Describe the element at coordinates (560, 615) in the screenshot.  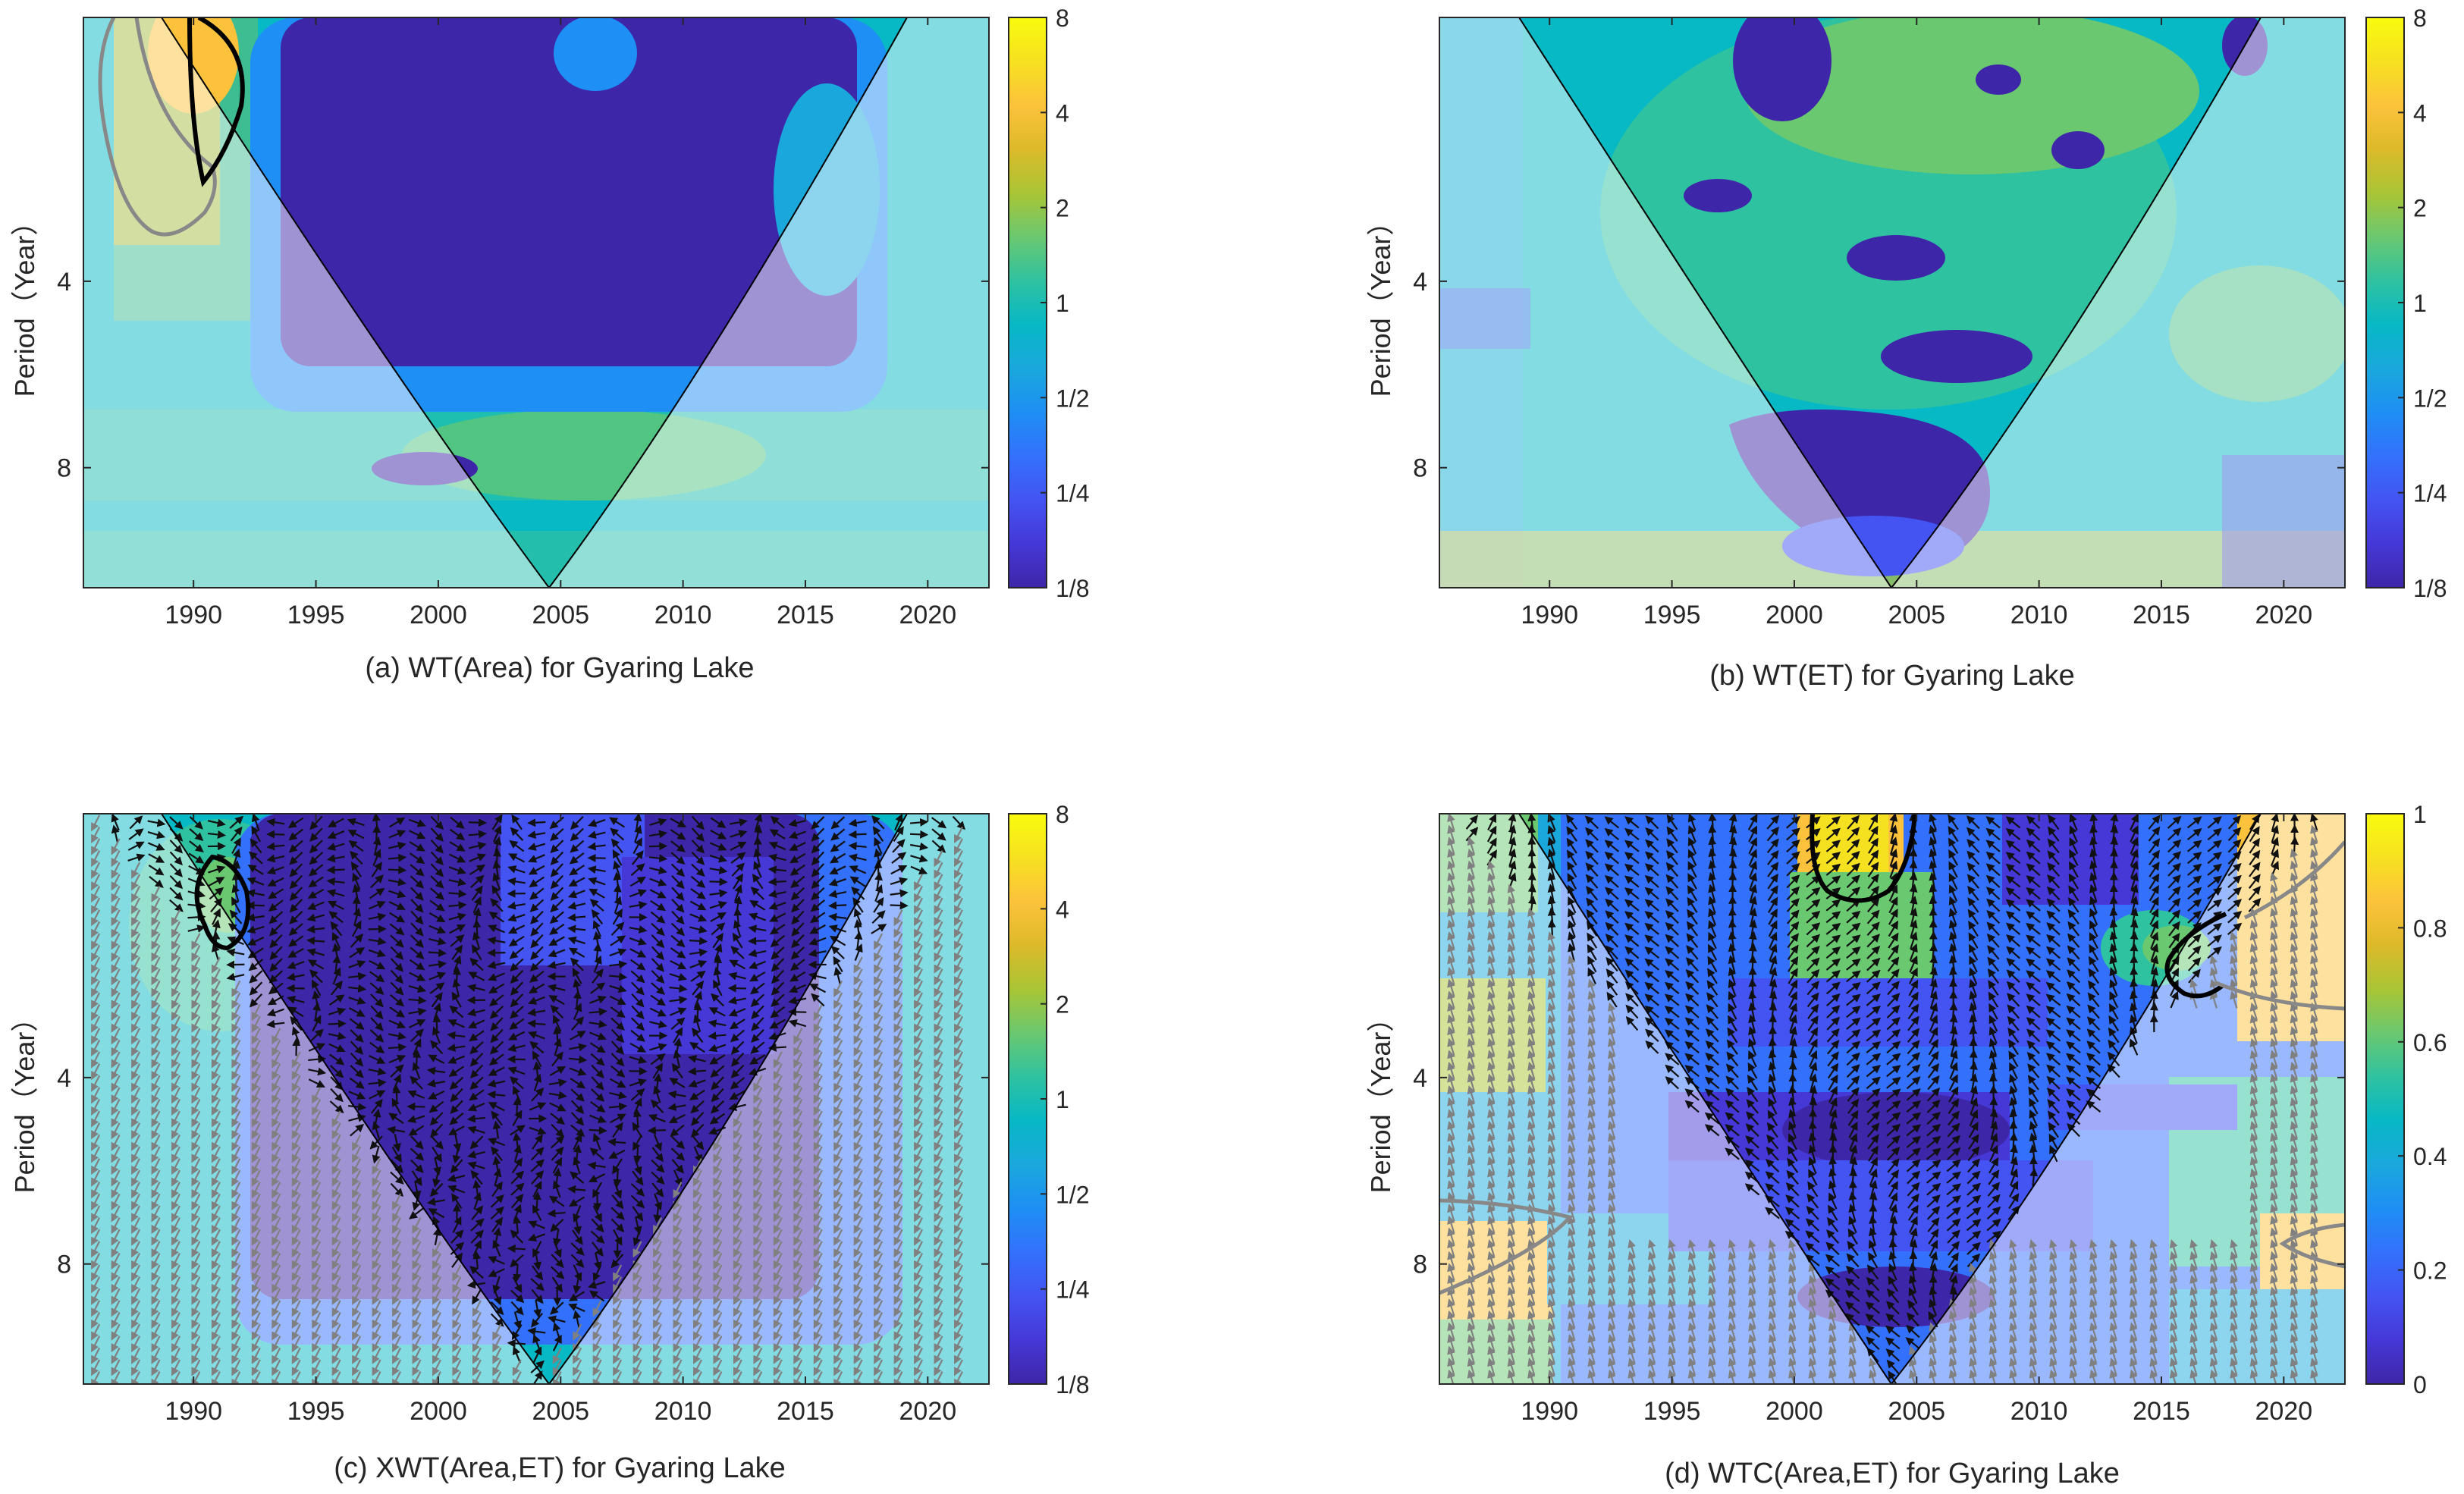
I see `x-tick-label: 2005` at that location.